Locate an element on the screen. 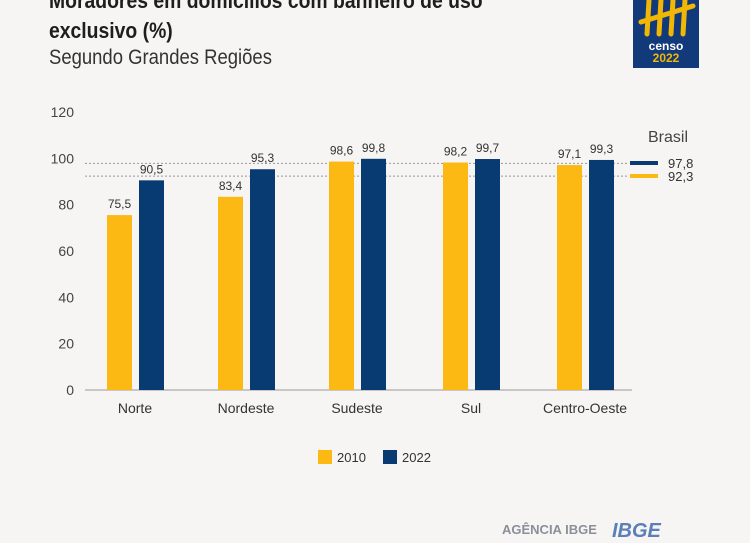 Image resolution: width=750 pixels, height=543 pixels. x-tick-label: Norte is located at coordinates (135, 408).